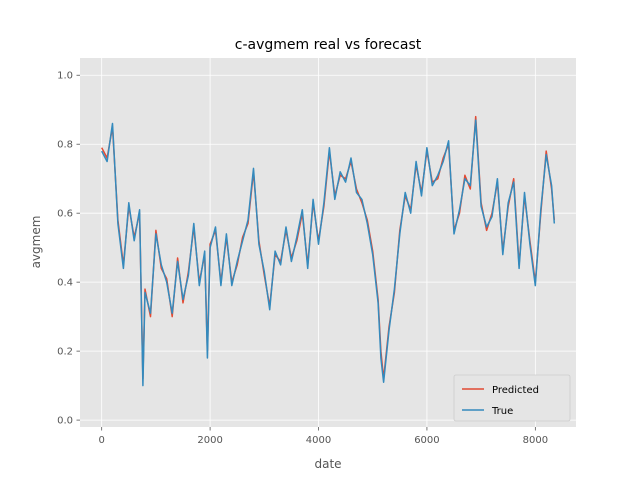 The width and height of the screenshot is (640, 480). Describe the element at coordinates (65, 145) in the screenshot. I see `y-tick-label: 0.8` at that location.